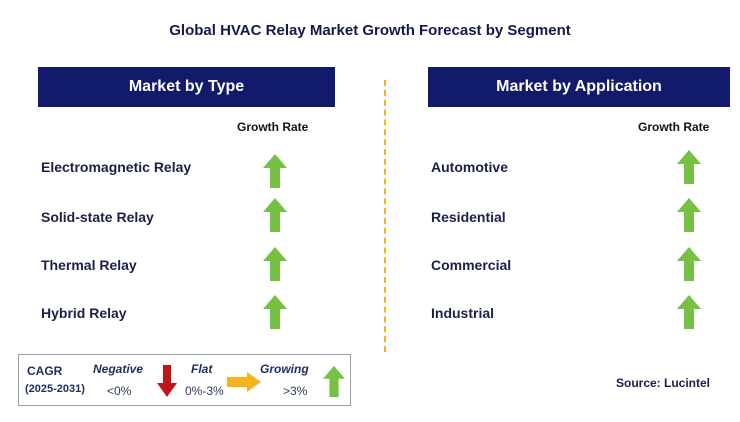  What do you see at coordinates (468, 217) in the screenshot?
I see `application-row-label: Residential` at bounding box center [468, 217].